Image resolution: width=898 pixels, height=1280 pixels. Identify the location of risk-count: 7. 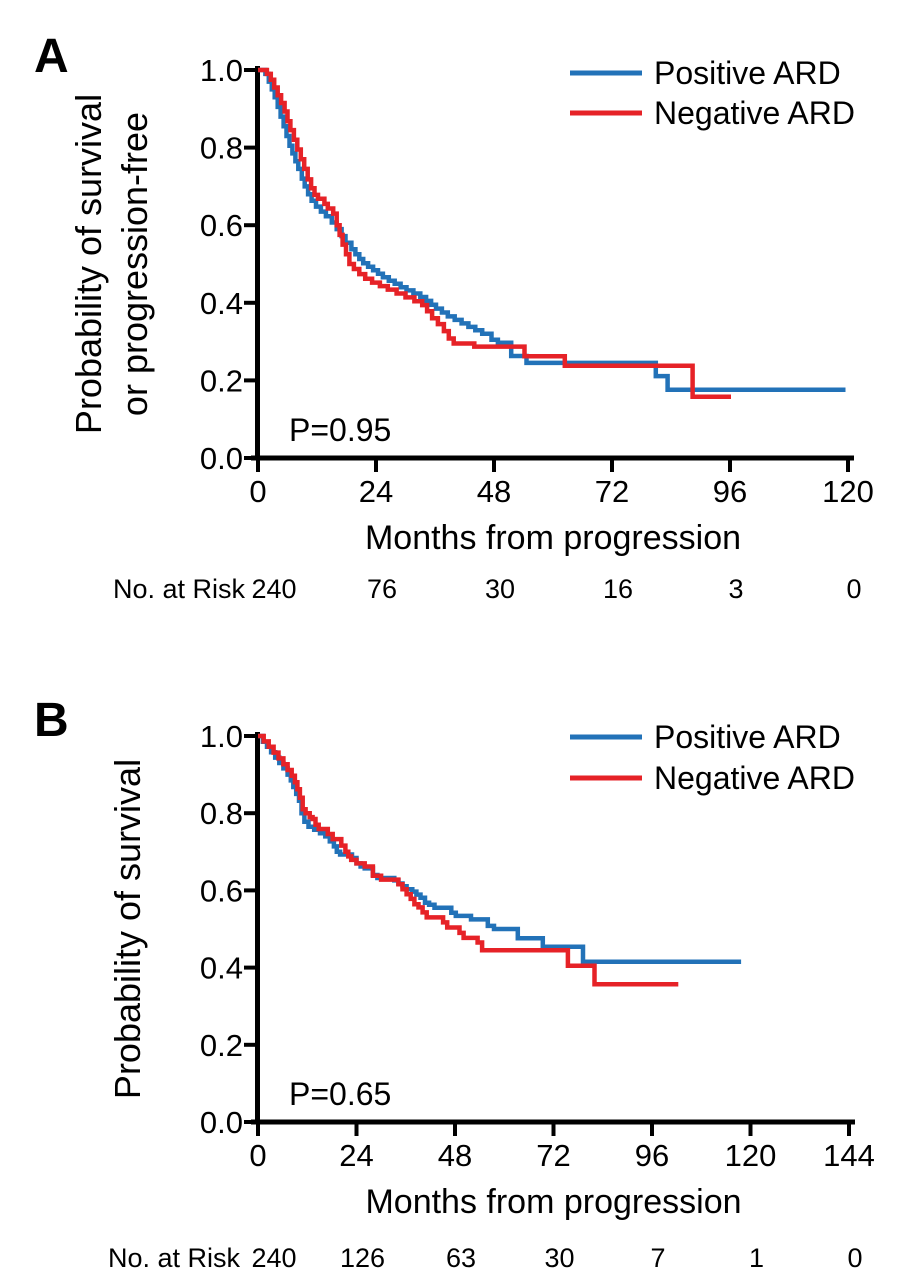
(657, 1258).